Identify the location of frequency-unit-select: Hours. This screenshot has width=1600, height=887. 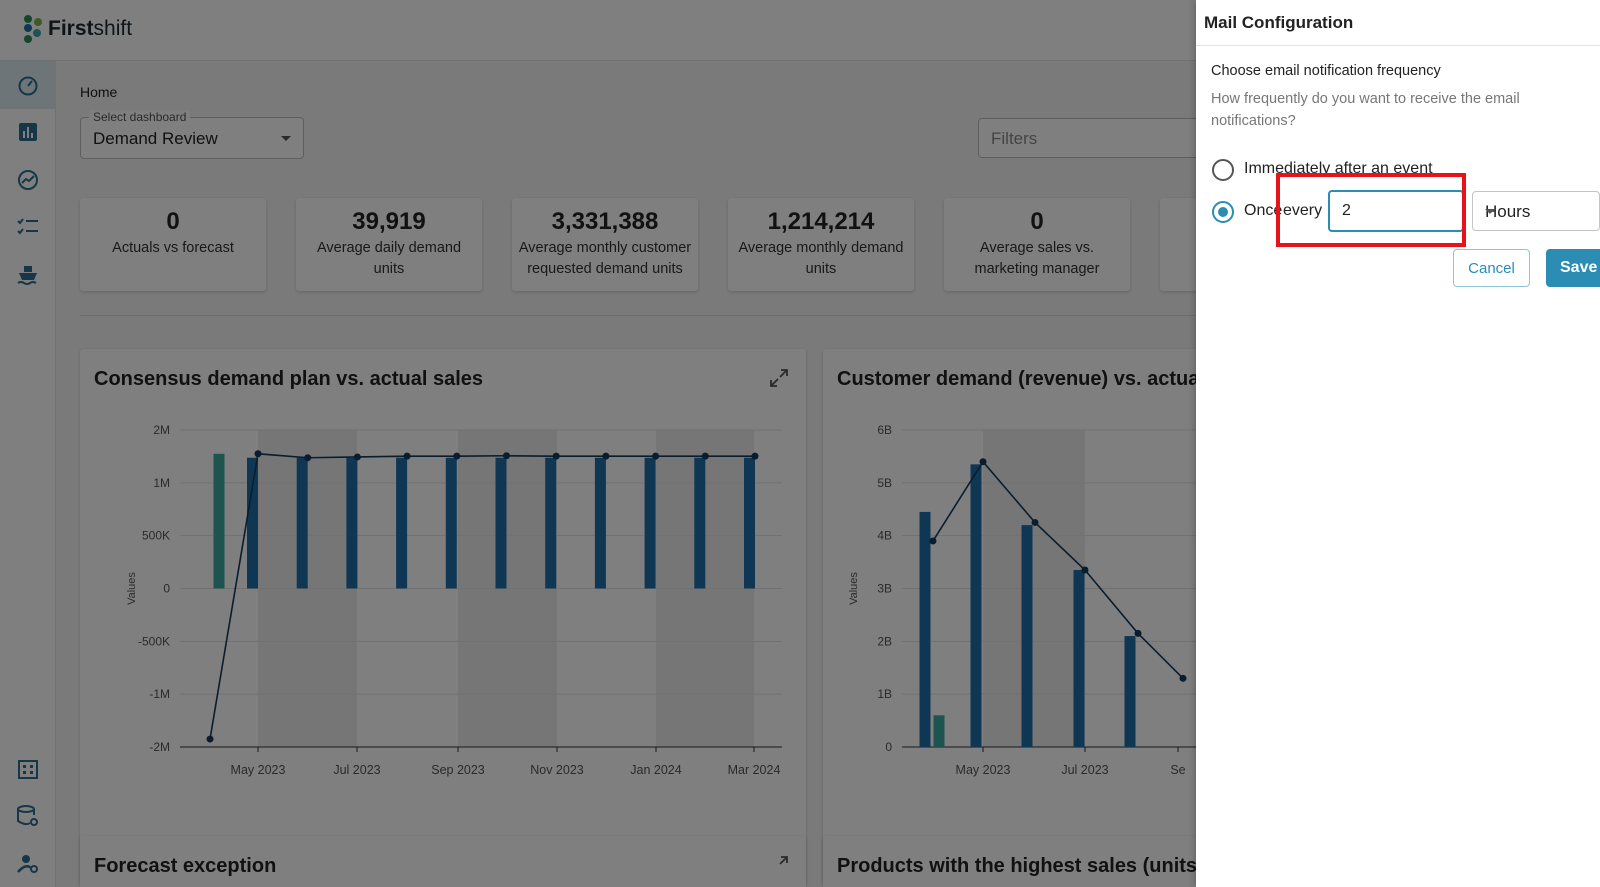
(1536, 211).